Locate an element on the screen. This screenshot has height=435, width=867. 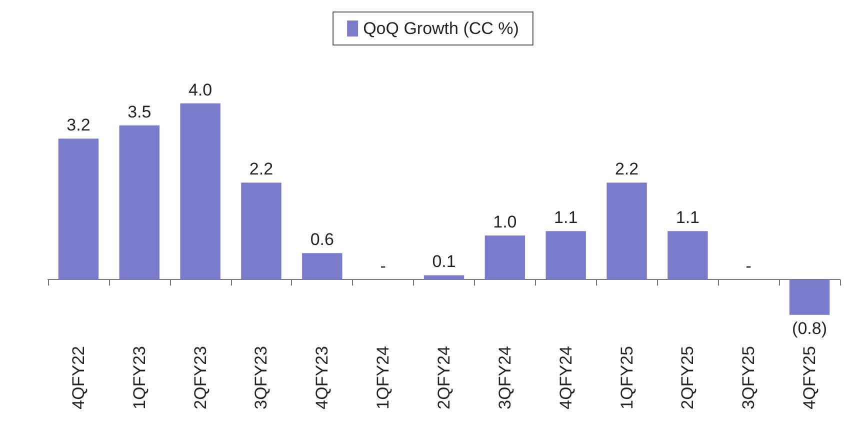
x-tick-label: 1QFY23 is located at coordinates (139, 378).